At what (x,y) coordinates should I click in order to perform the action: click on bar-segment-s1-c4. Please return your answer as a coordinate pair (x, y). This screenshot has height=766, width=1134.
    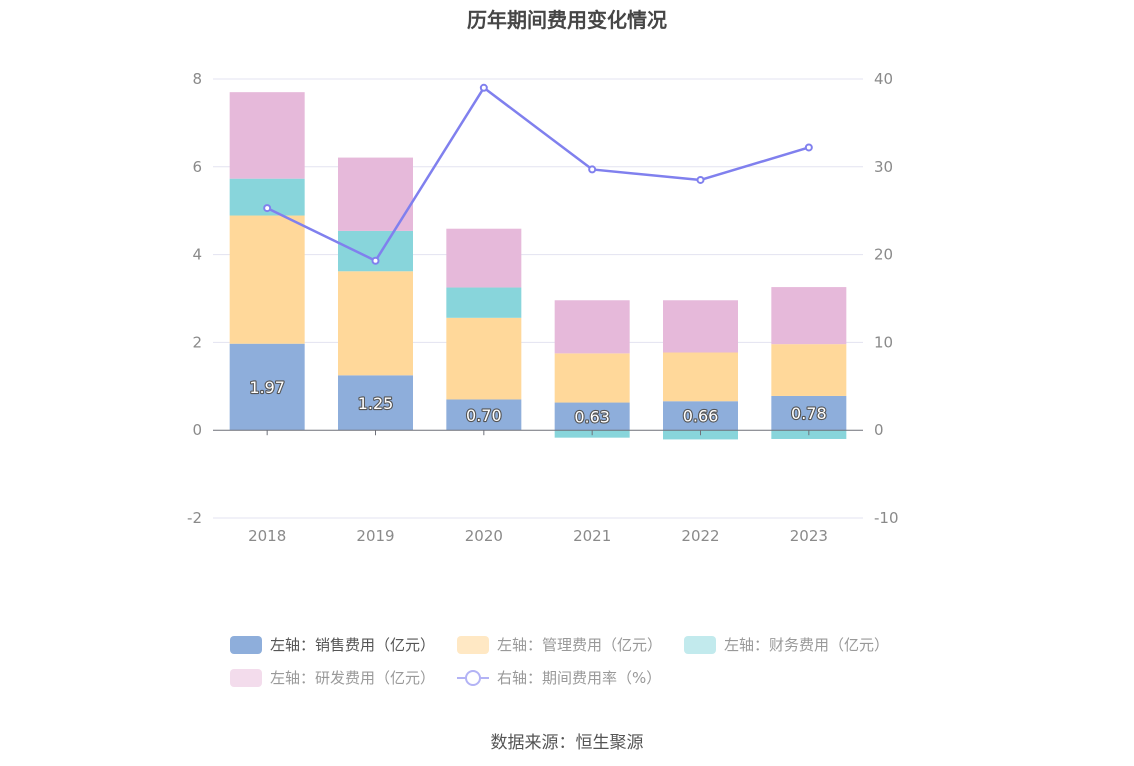
    Looking at the image, I should click on (700, 377).